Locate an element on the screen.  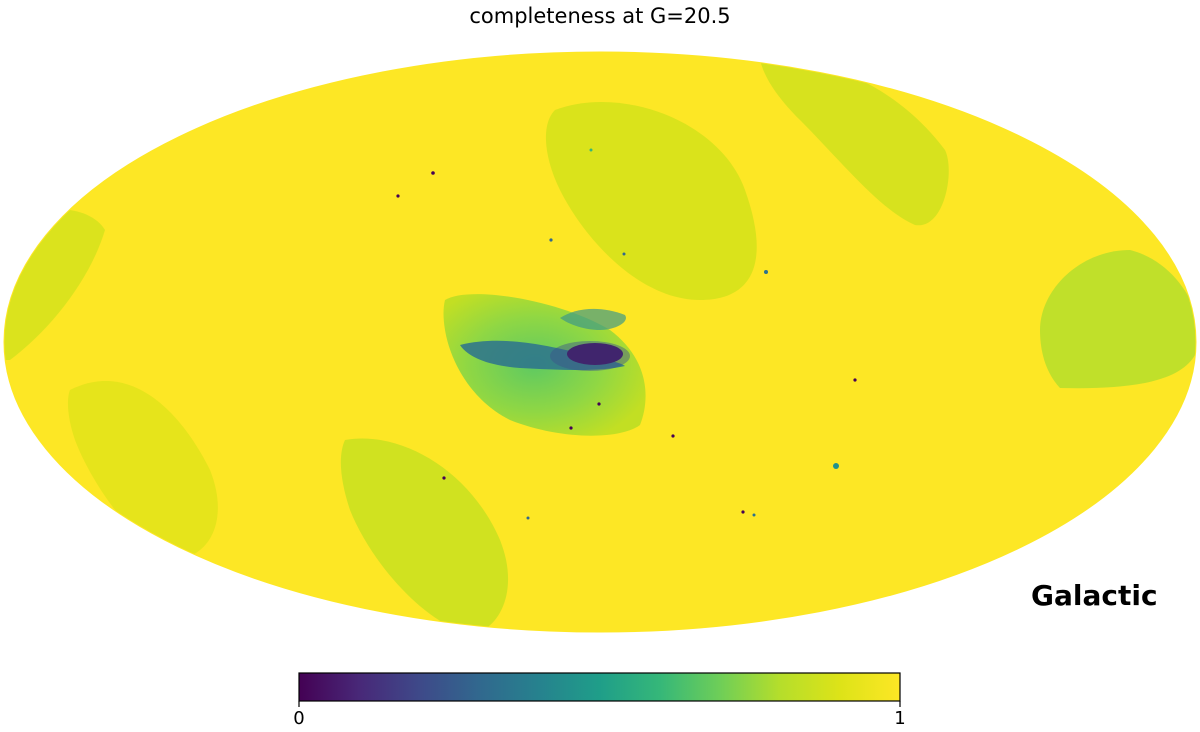
coordinate-frame-label: Galactic is located at coordinates (1094, 595).